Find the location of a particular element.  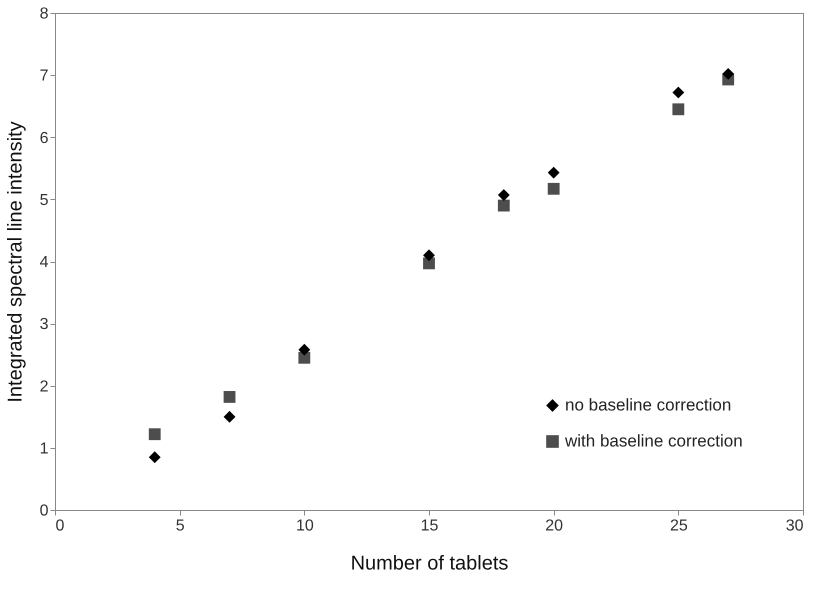

x-tick-label: 15 is located at coordinates (429, 526).